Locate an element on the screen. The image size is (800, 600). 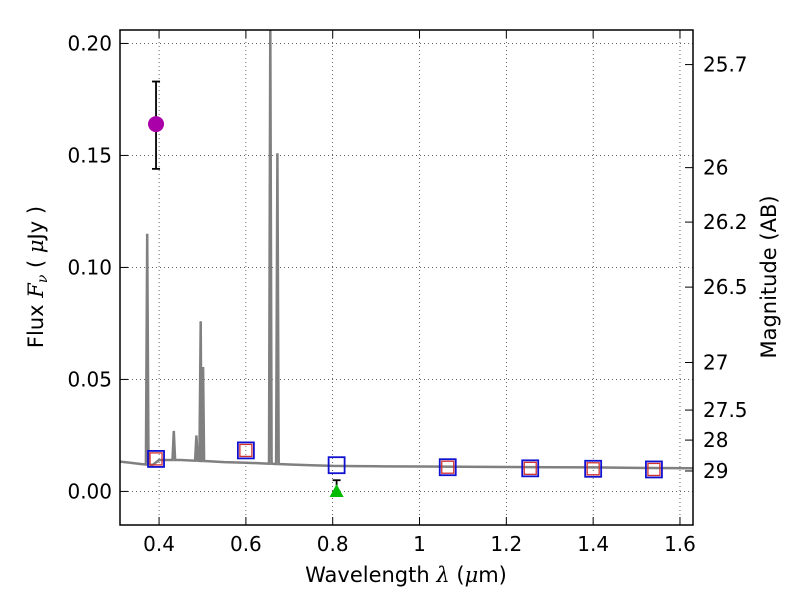
x-tick-label: 0.6 is located at coordinates (246, 544).